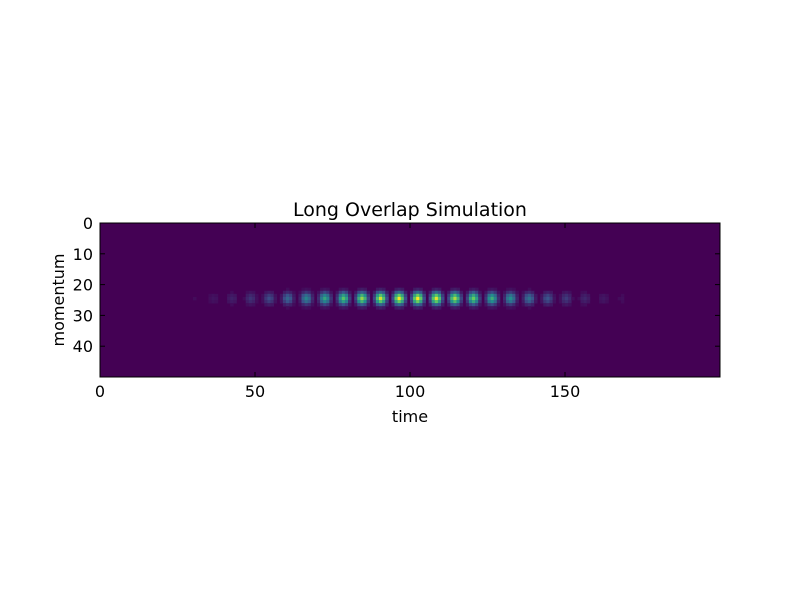 The width and height of the screenshot is (800, 604). What do you see at coordinates (88, 223) in the screenshot?
I see `y-tick-label: 0` at bounding box center [88, 223].